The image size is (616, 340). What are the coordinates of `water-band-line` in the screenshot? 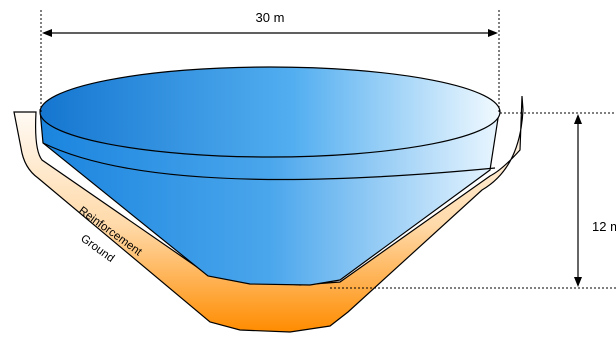 It's located at (269, 161).